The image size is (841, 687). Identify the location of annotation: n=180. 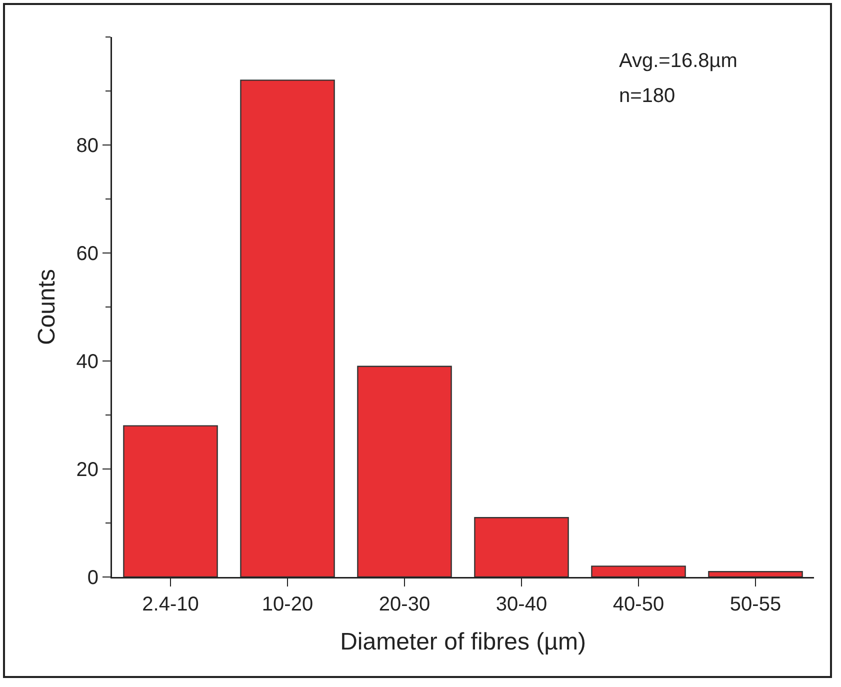
(647, 96).